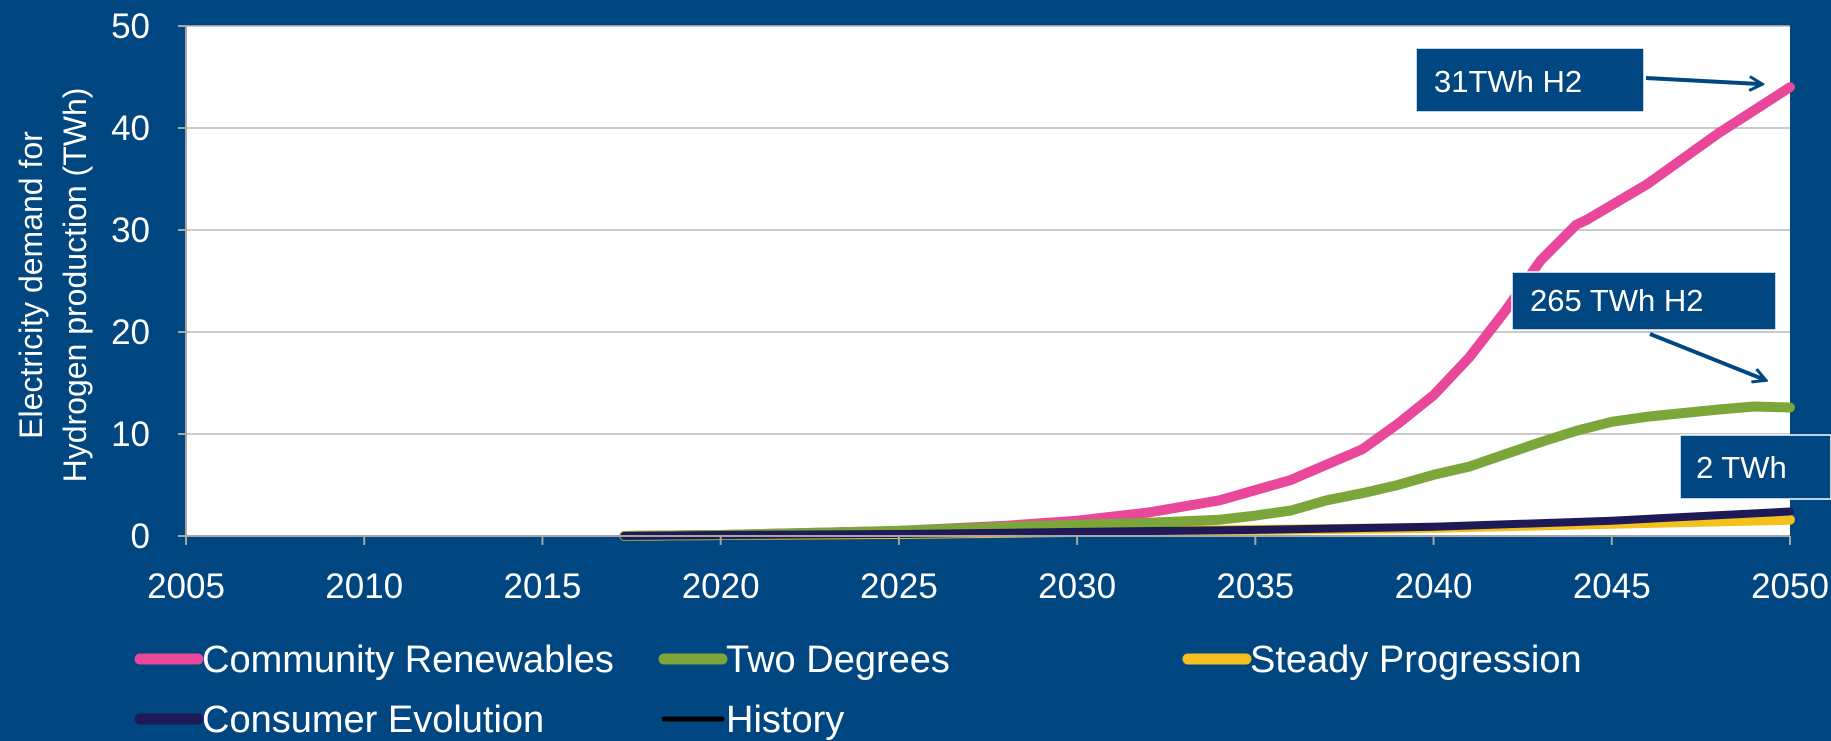 Image resolution: width=1831 pixels, height=741 pixels. What do you see at coordinates (838, 660) in the screenshot?
I see `legend-label-two-degrees: Two Degrees` at bounding box center [838, 660].